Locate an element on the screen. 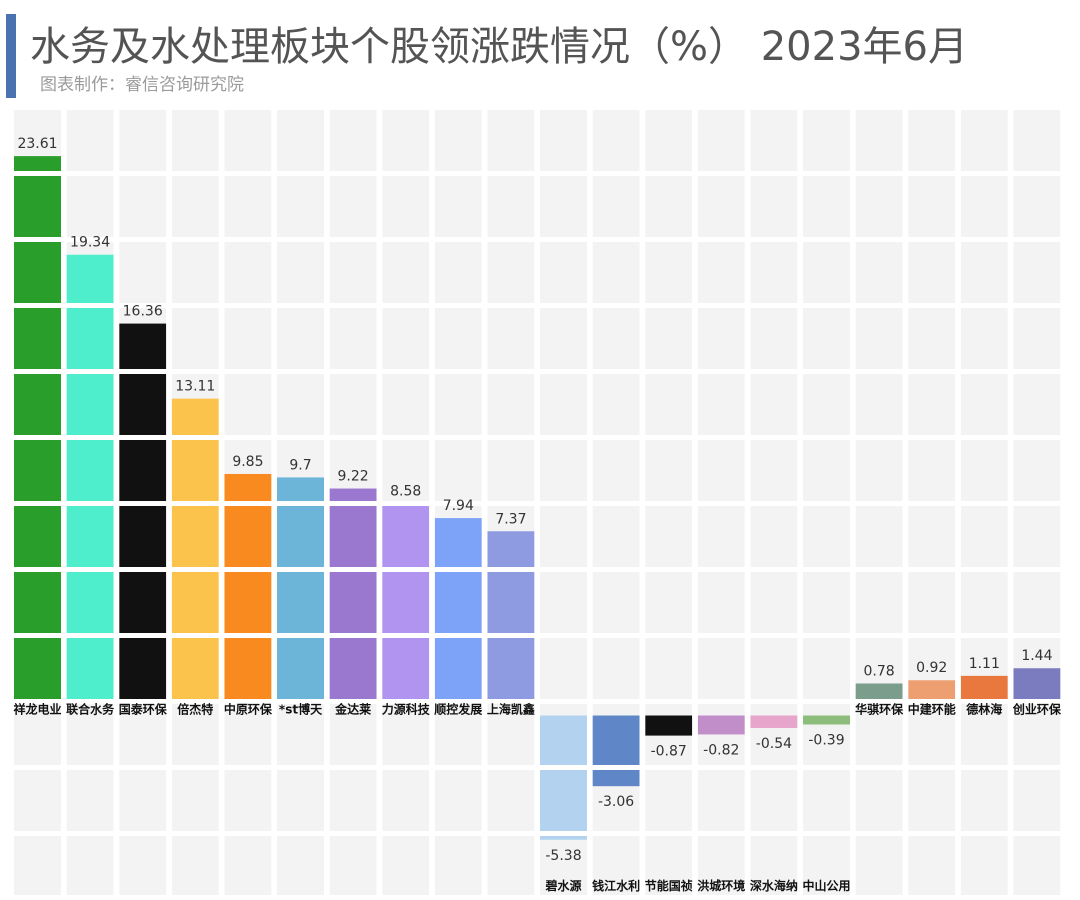 Image resolution: width=1080 pixels, height=900 pixels. segment-gap is located at coordinates (540, 898).